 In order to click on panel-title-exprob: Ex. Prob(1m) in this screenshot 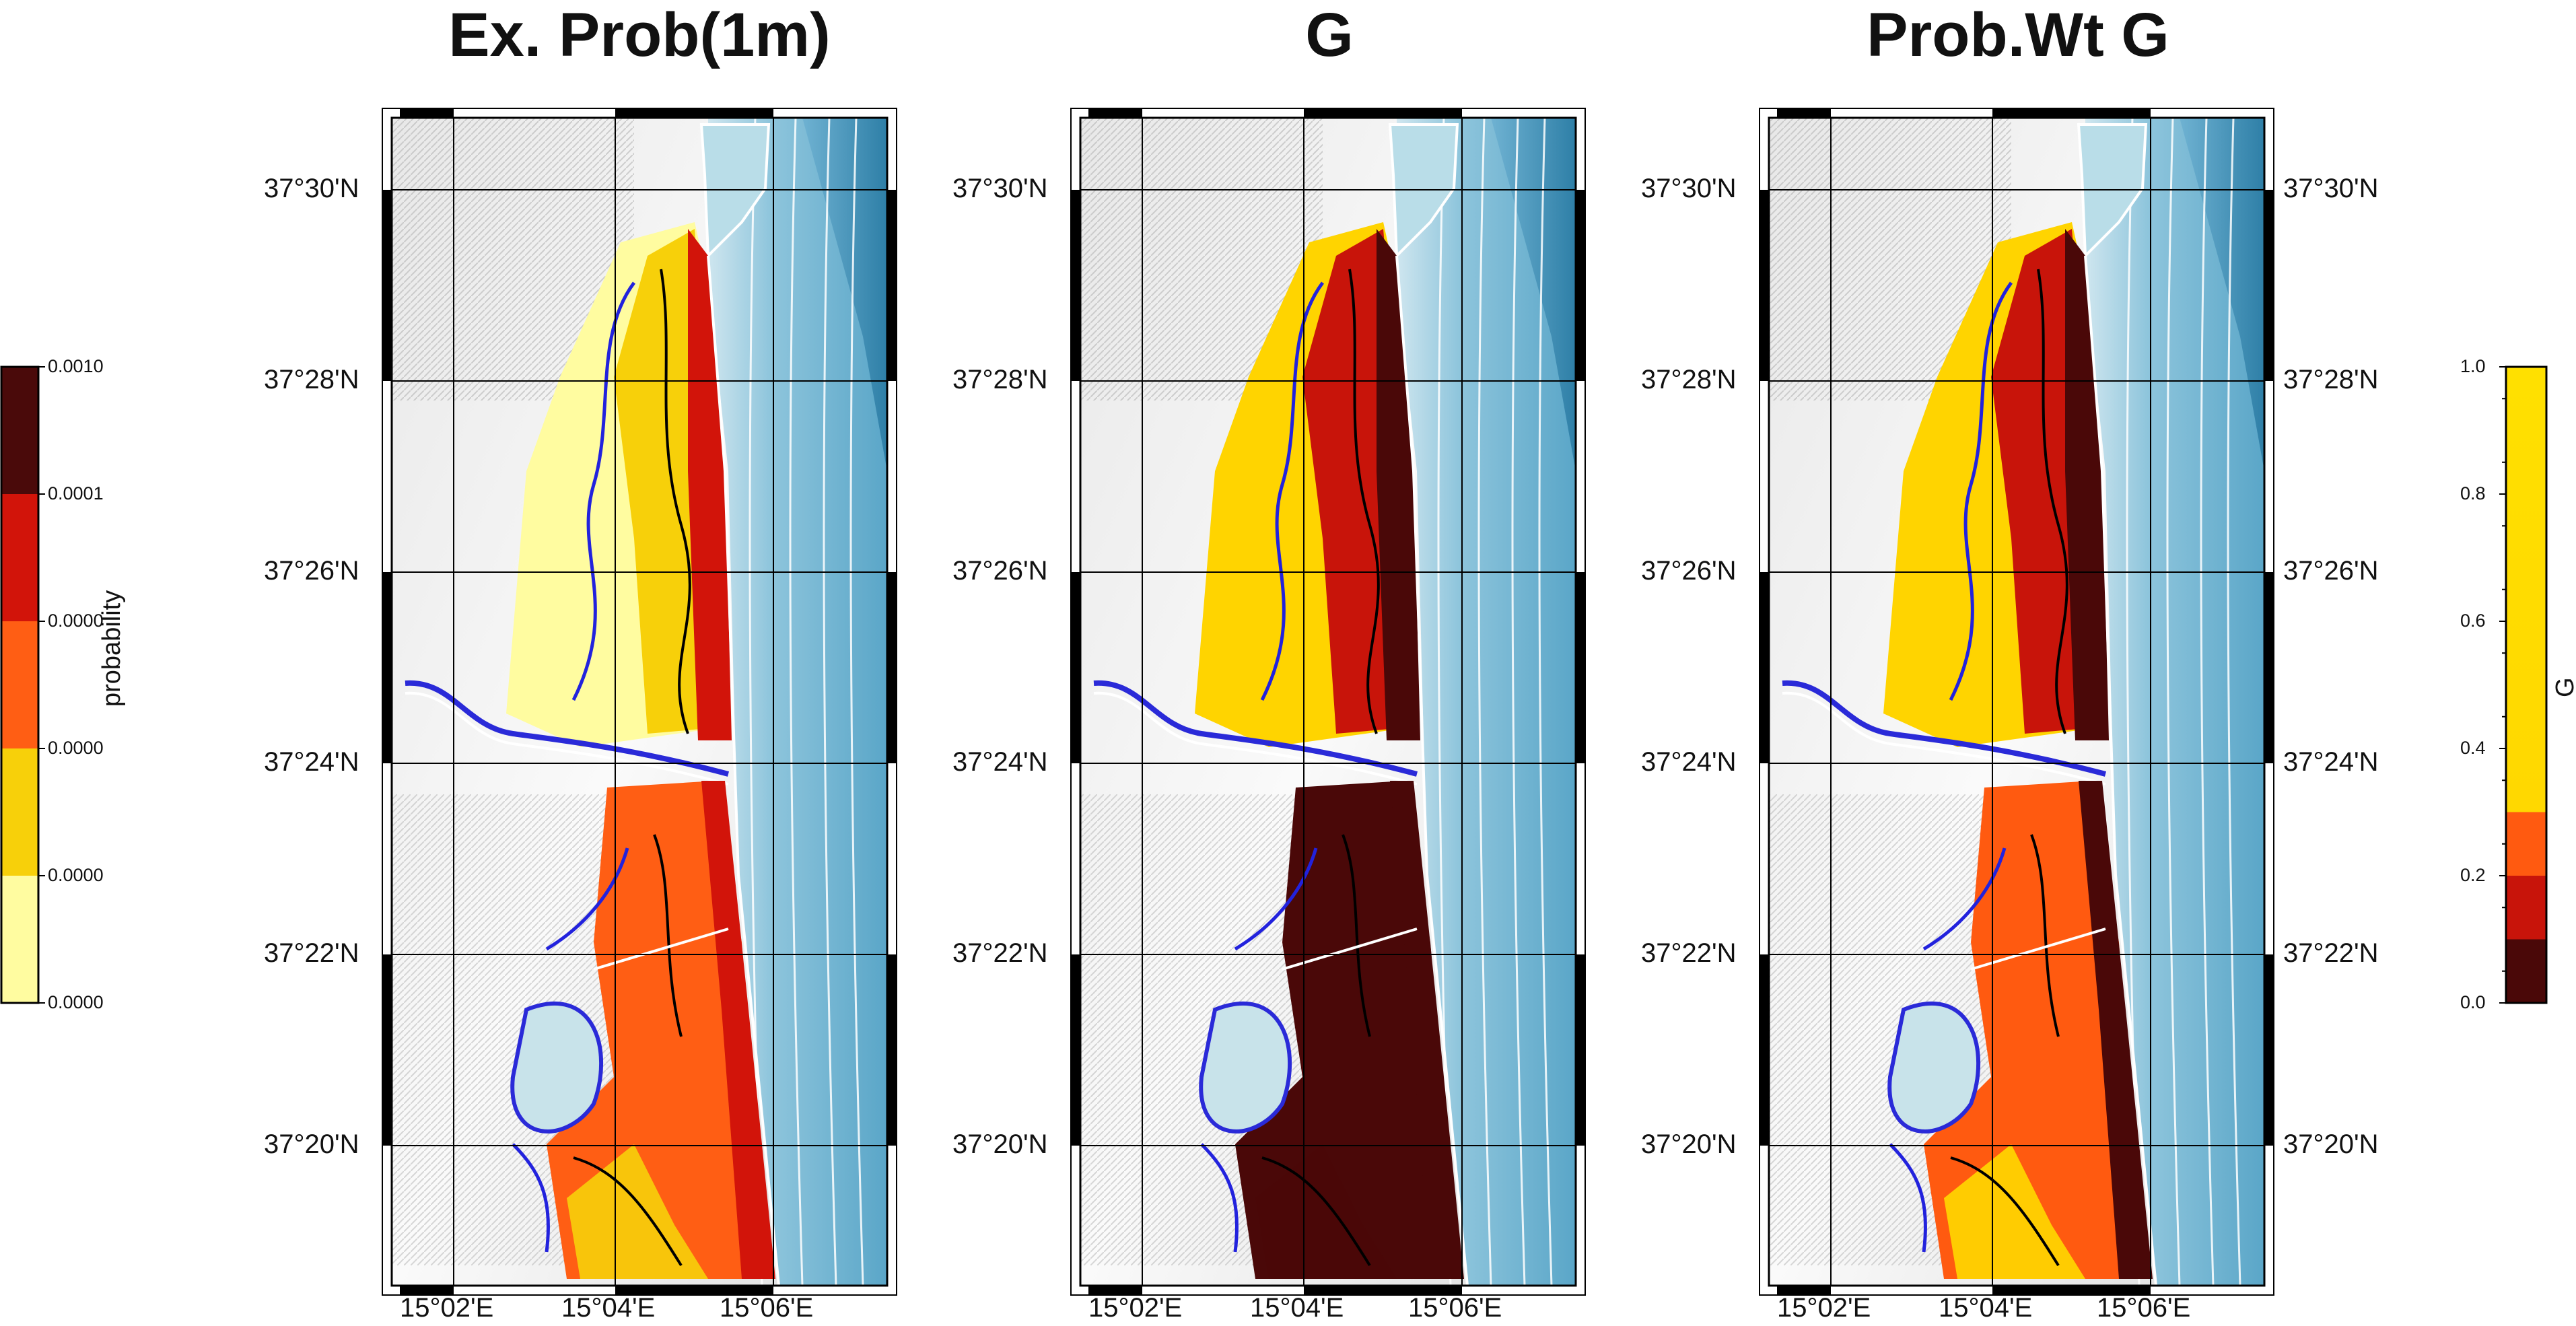, I will do `click(639, 35)`.